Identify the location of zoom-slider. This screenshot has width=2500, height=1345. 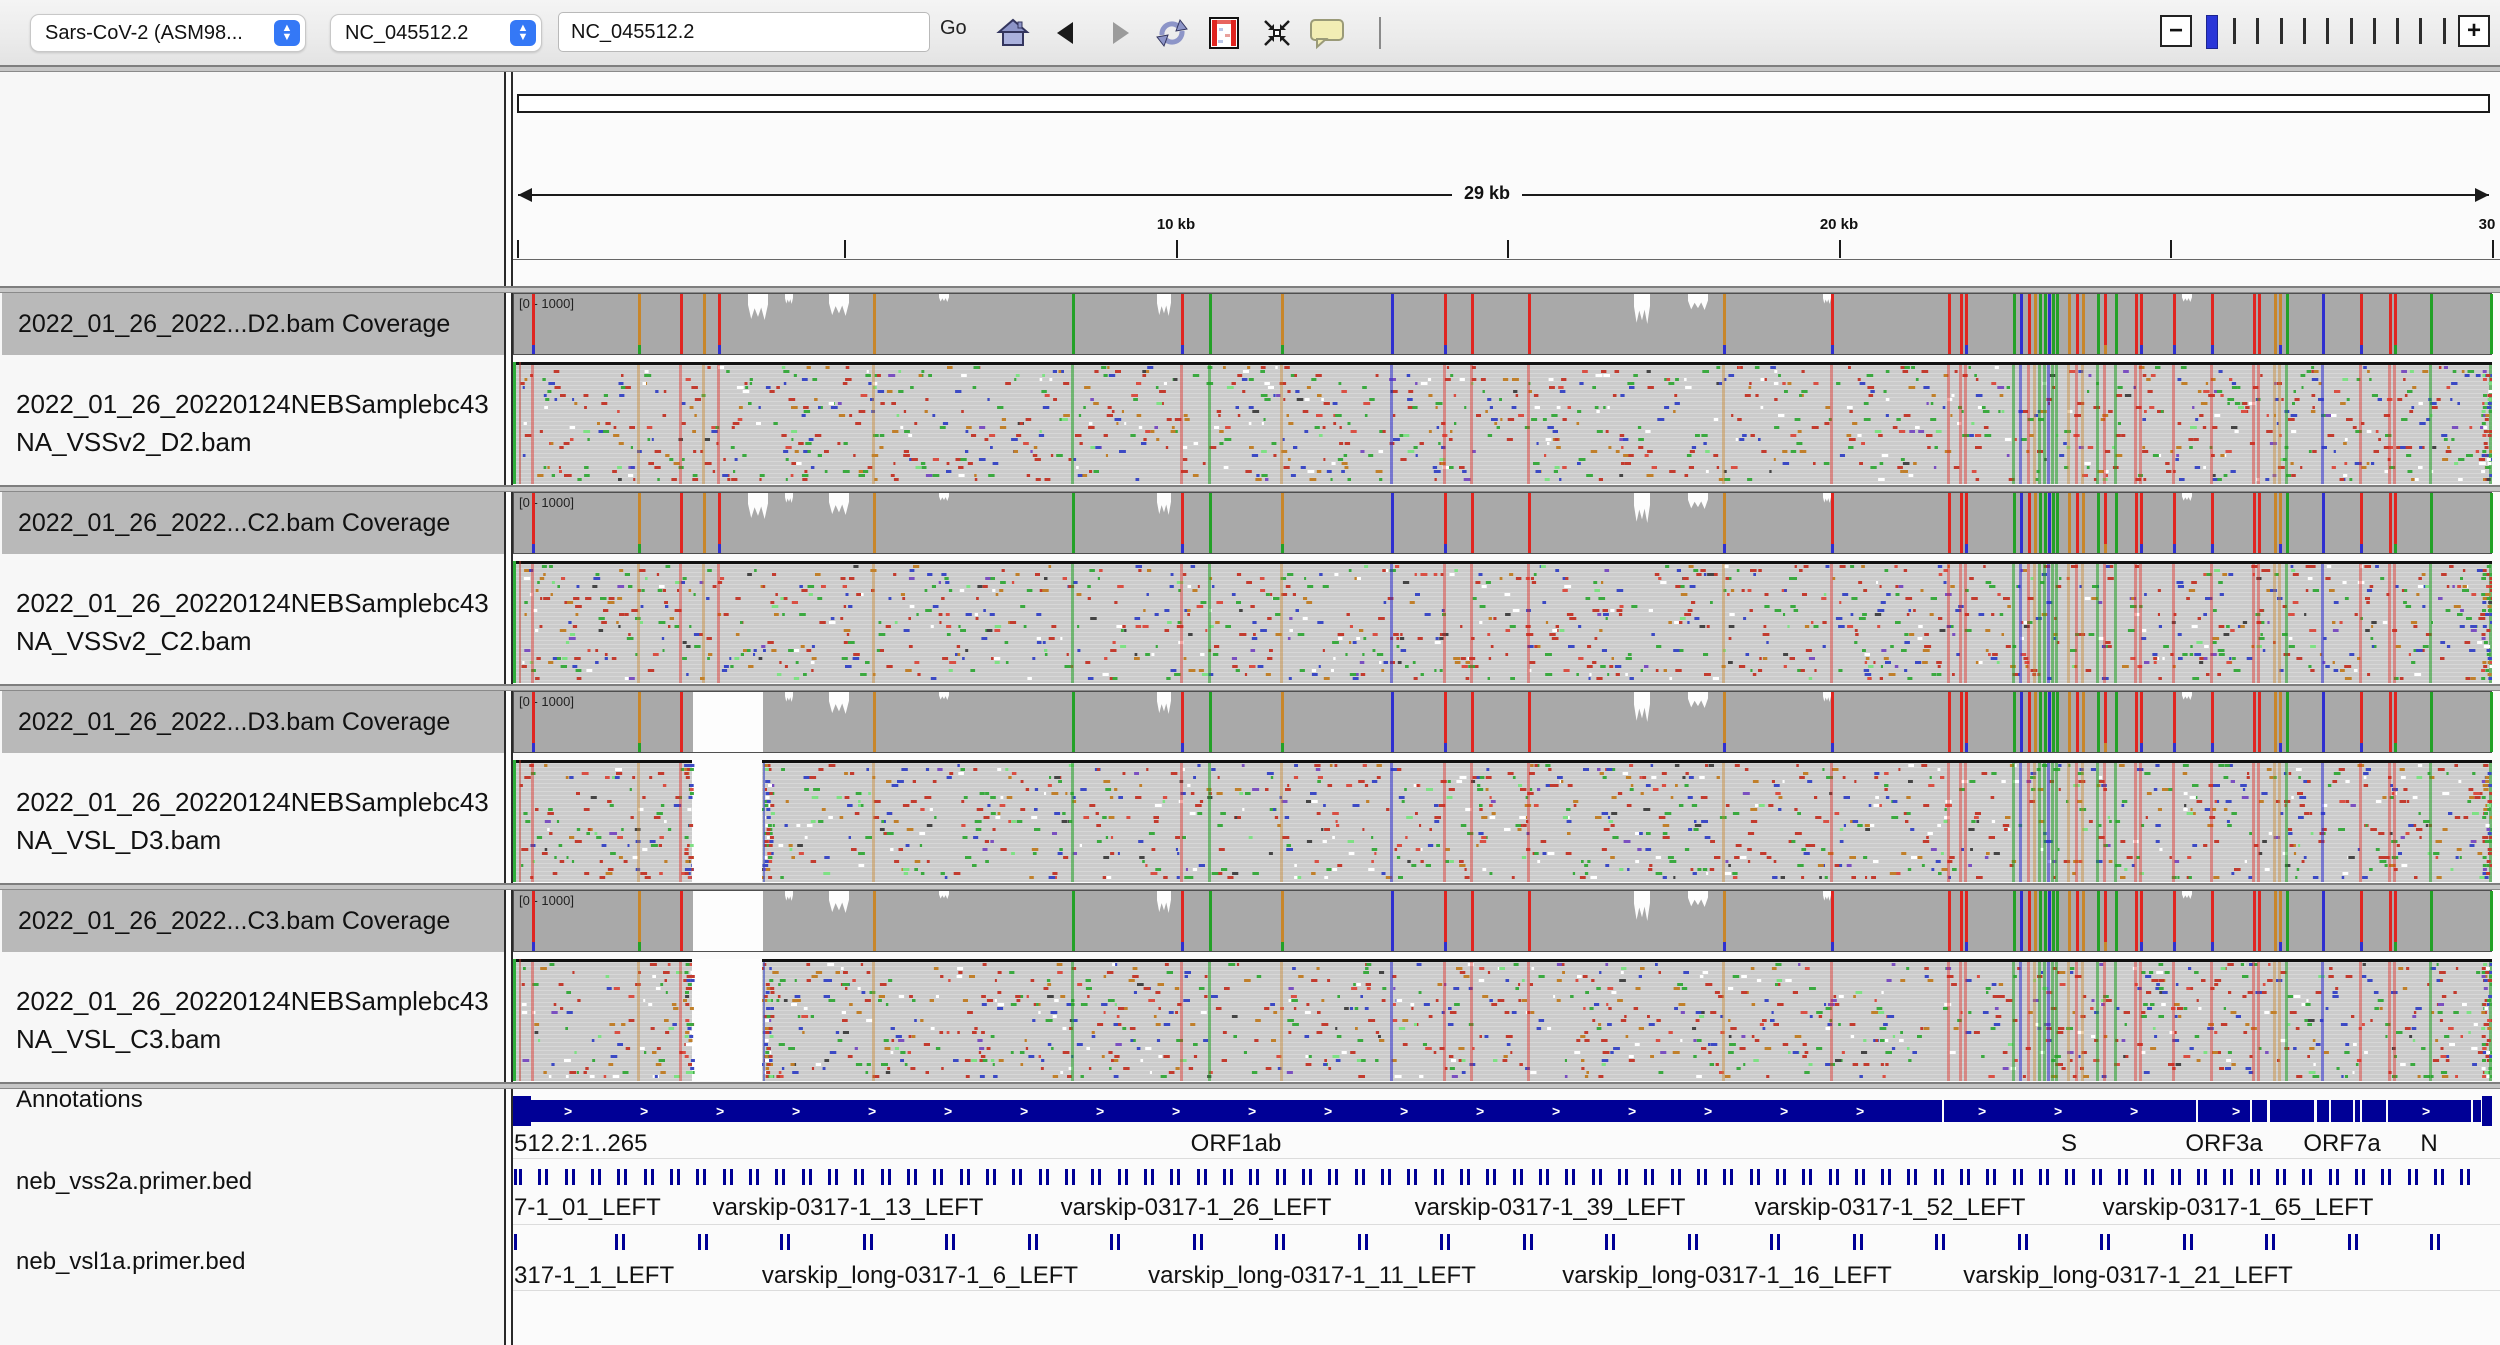
(2212, 32).